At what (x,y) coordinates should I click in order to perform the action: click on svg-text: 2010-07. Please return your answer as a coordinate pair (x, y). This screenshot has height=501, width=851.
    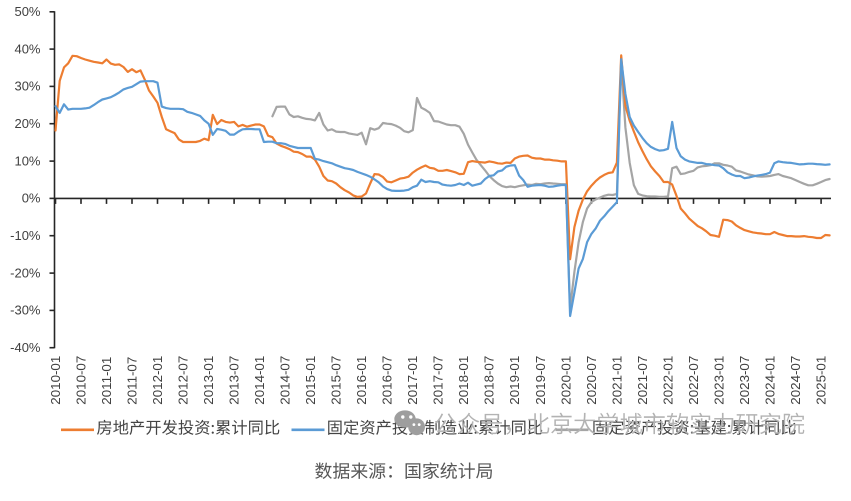
    Looking at the image, I should click on (80, 380).